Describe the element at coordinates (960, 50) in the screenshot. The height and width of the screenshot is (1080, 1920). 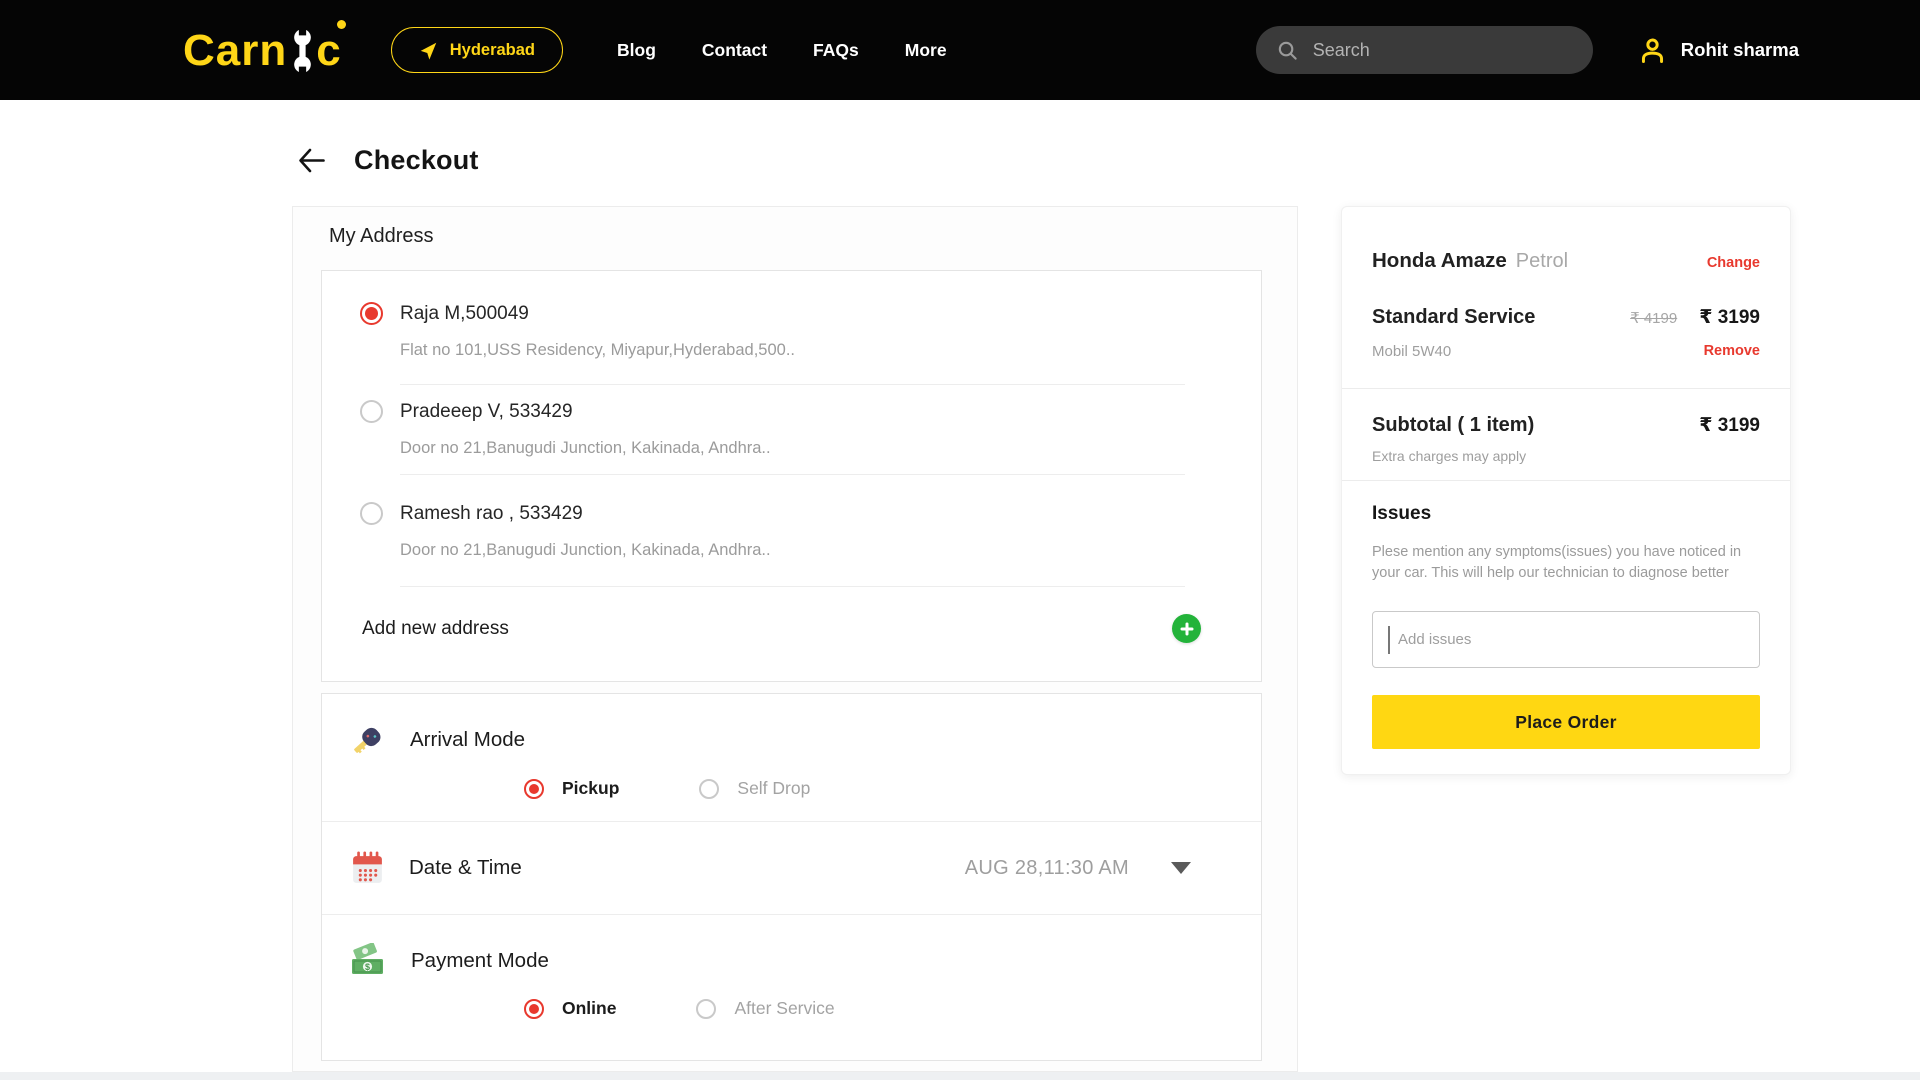
I see `top-navbar: Carn c Hyderabad Blog Contact FAQs More` at that location.